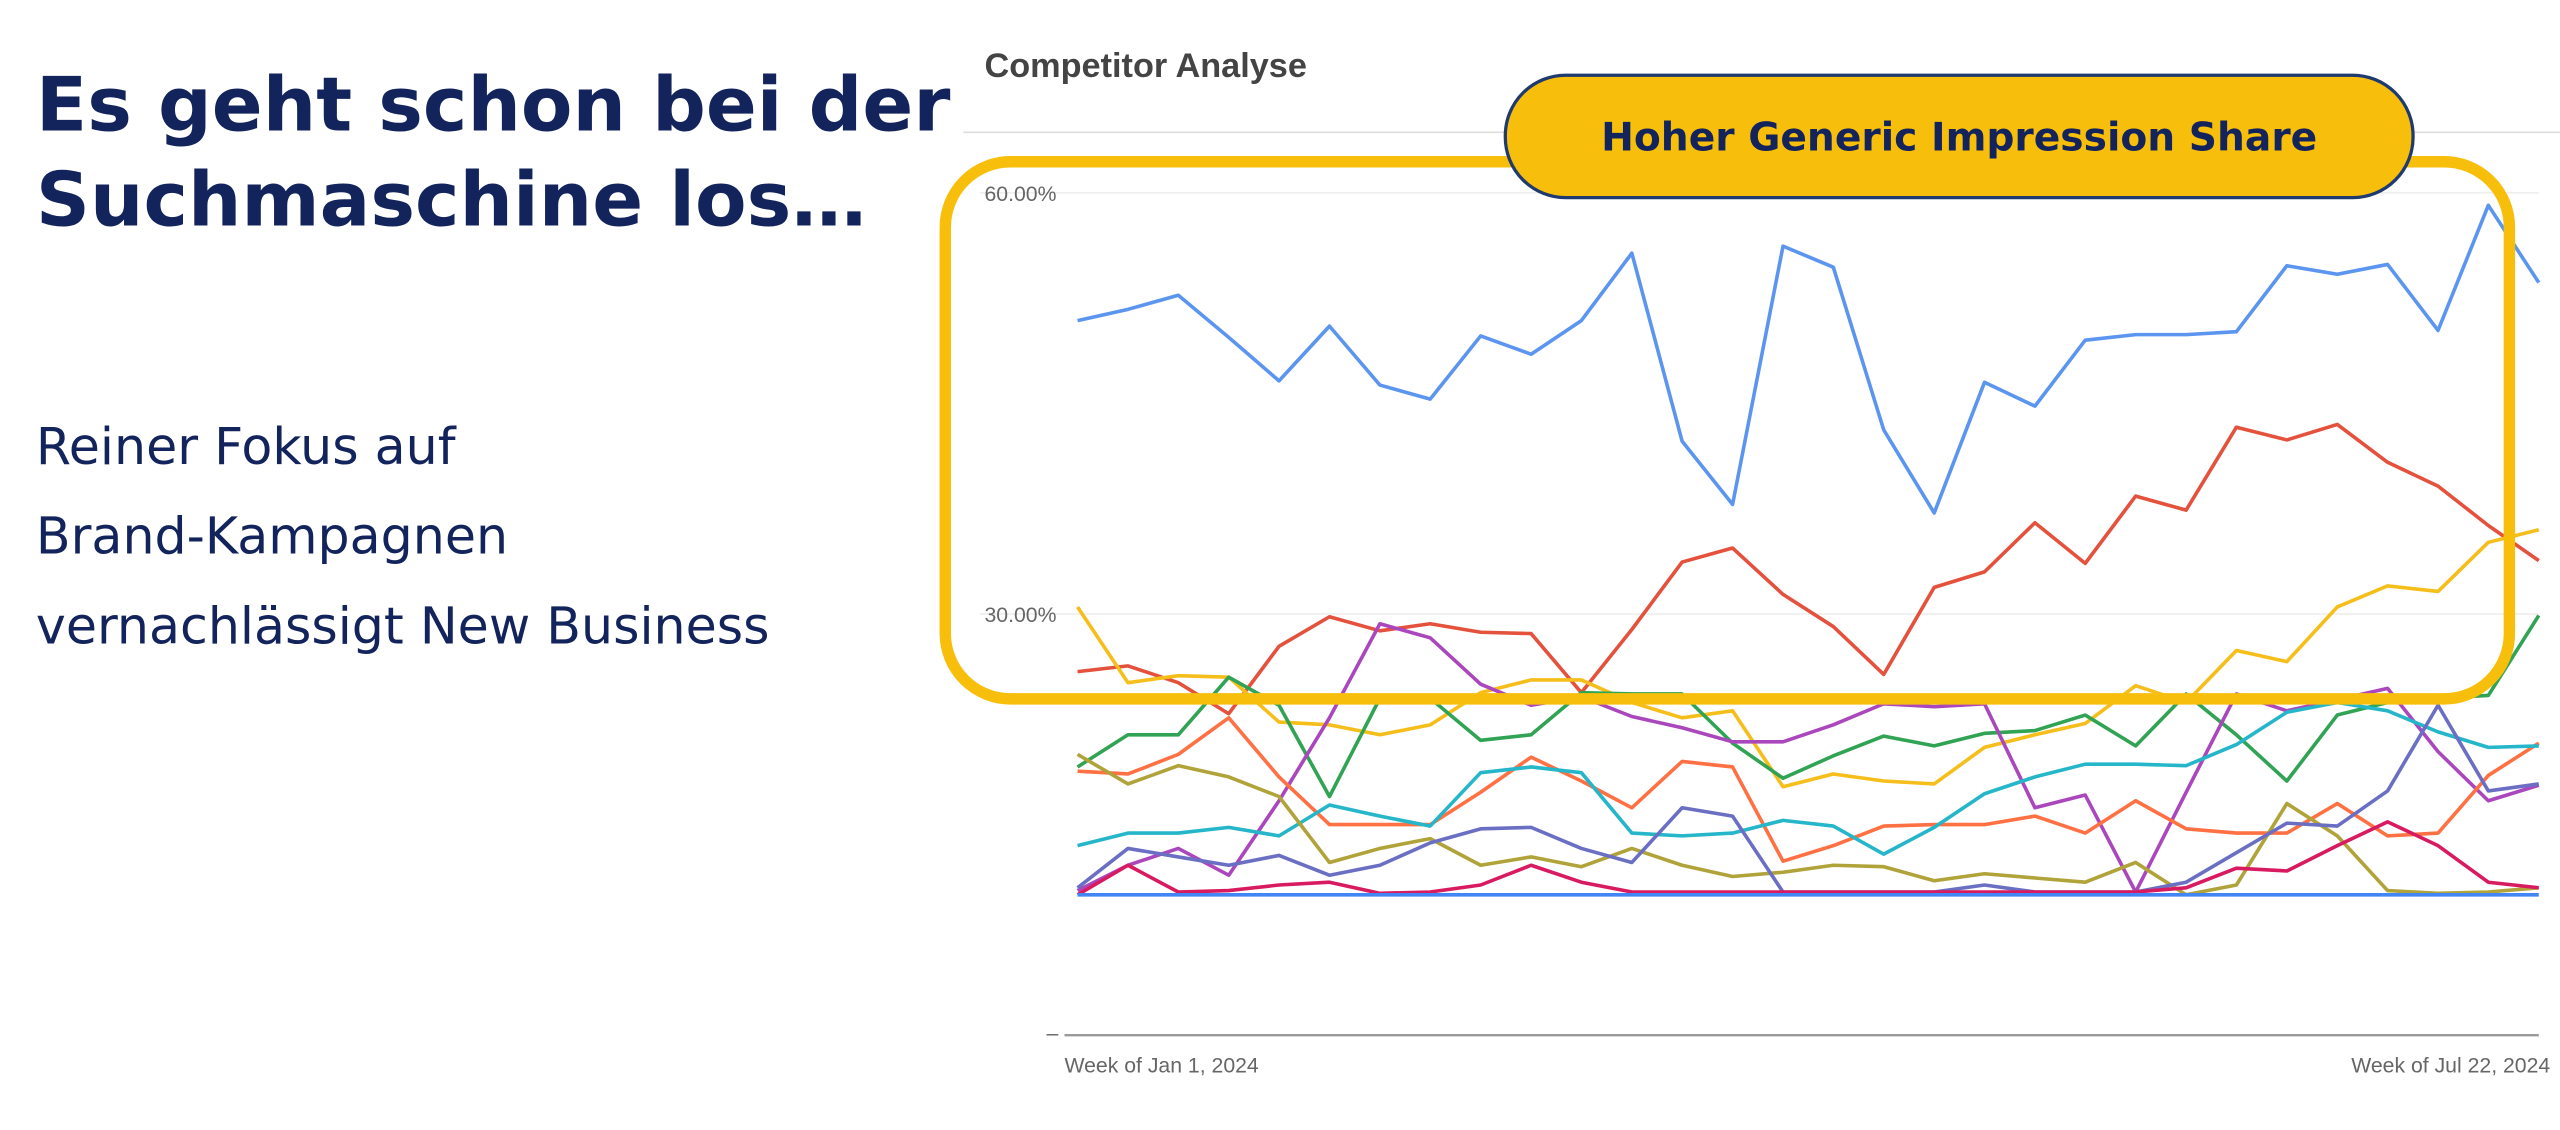  What do you see at coordinates (1053, 1033) in the screenshot?
I see `y-tick-label: –` at bounding box center [1053, 1033].